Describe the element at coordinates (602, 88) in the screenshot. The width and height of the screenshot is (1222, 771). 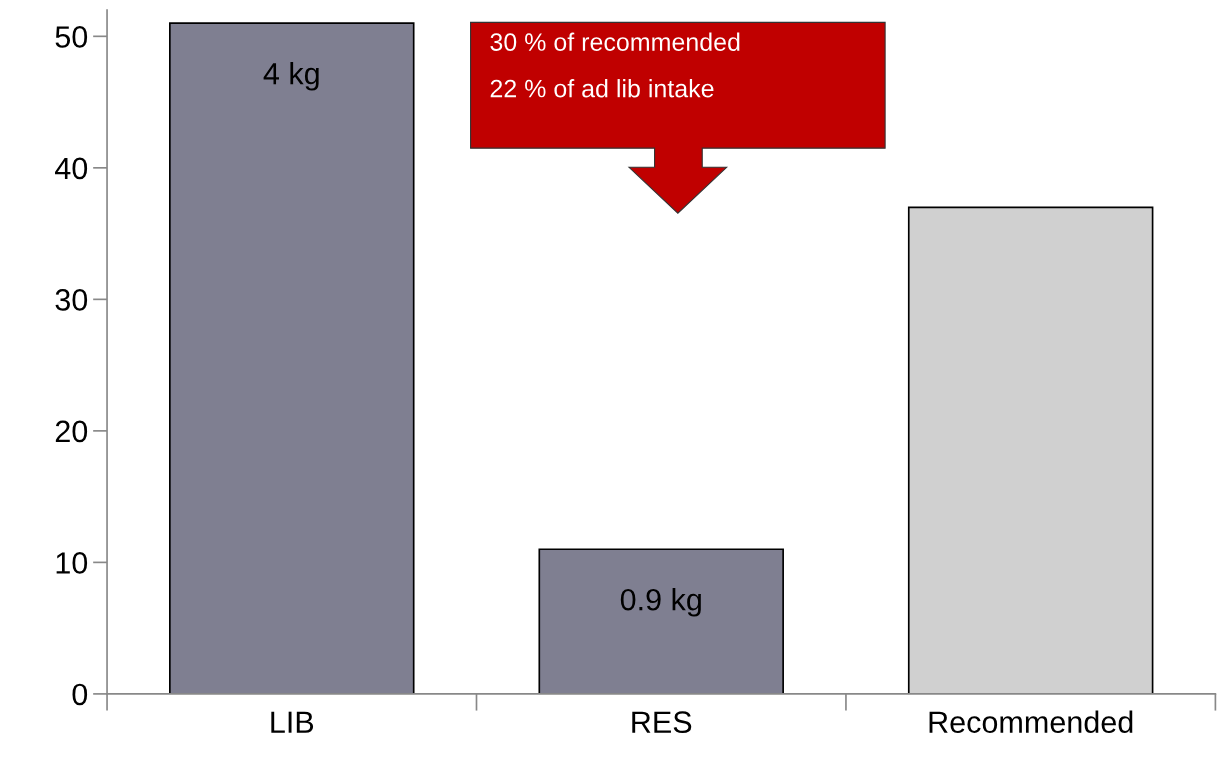
I see `annotation: 22 % of ad lib intake` at that location.